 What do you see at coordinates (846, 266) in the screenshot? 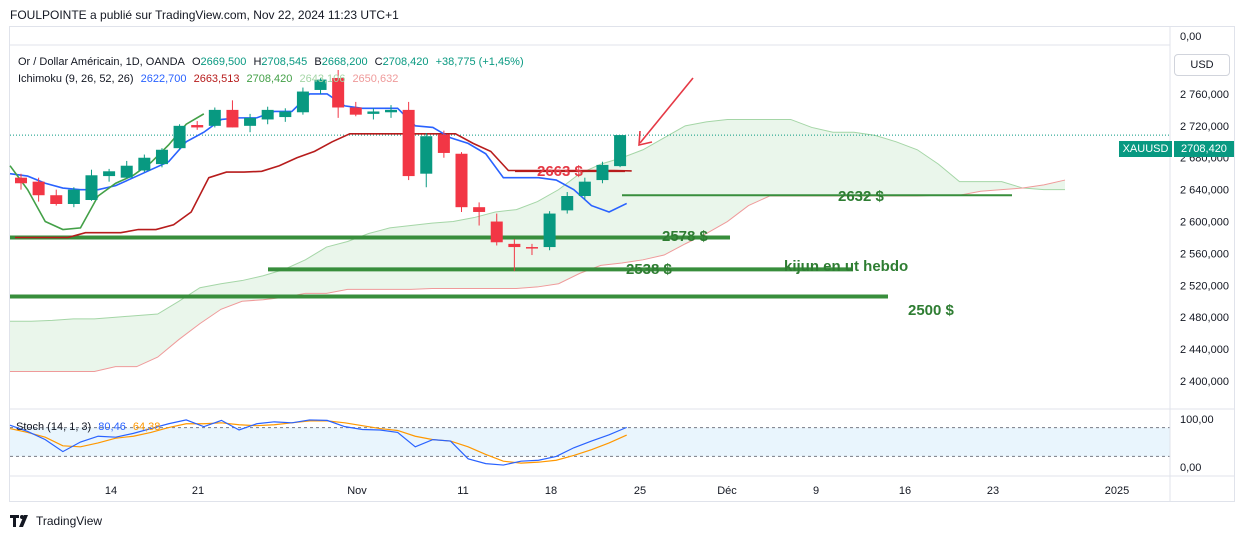
I see `kijun-weekly-annotation: kijun en ut hebdo` at bounding box center [846, 266].